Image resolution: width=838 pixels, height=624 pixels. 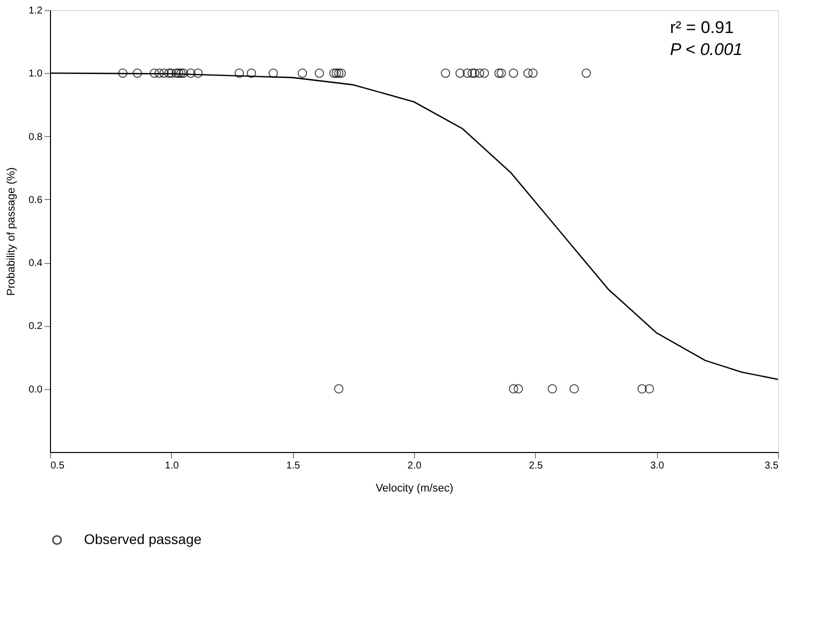 What do you see at coordinates (702, 27) in the screenshot?
I see `annotation: r² = 0.91` at bounding box center [702, 27].